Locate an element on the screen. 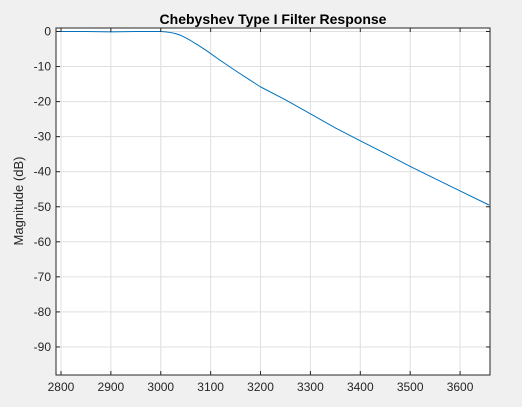 The height and width of the screenshot is (407, 522). x-tick-label: 2800 is located at coordinates (61, 387).